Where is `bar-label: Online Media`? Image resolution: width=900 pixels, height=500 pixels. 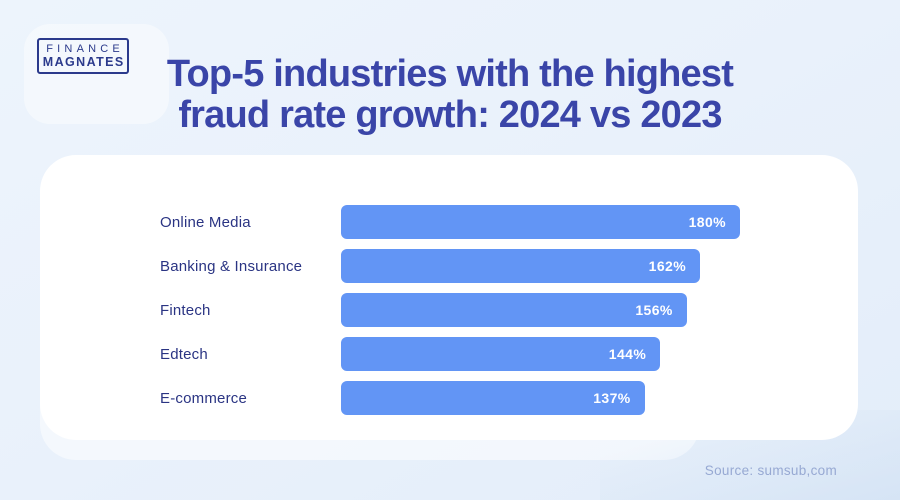 bar-label: Online Media is located at coordinates (205, 222).